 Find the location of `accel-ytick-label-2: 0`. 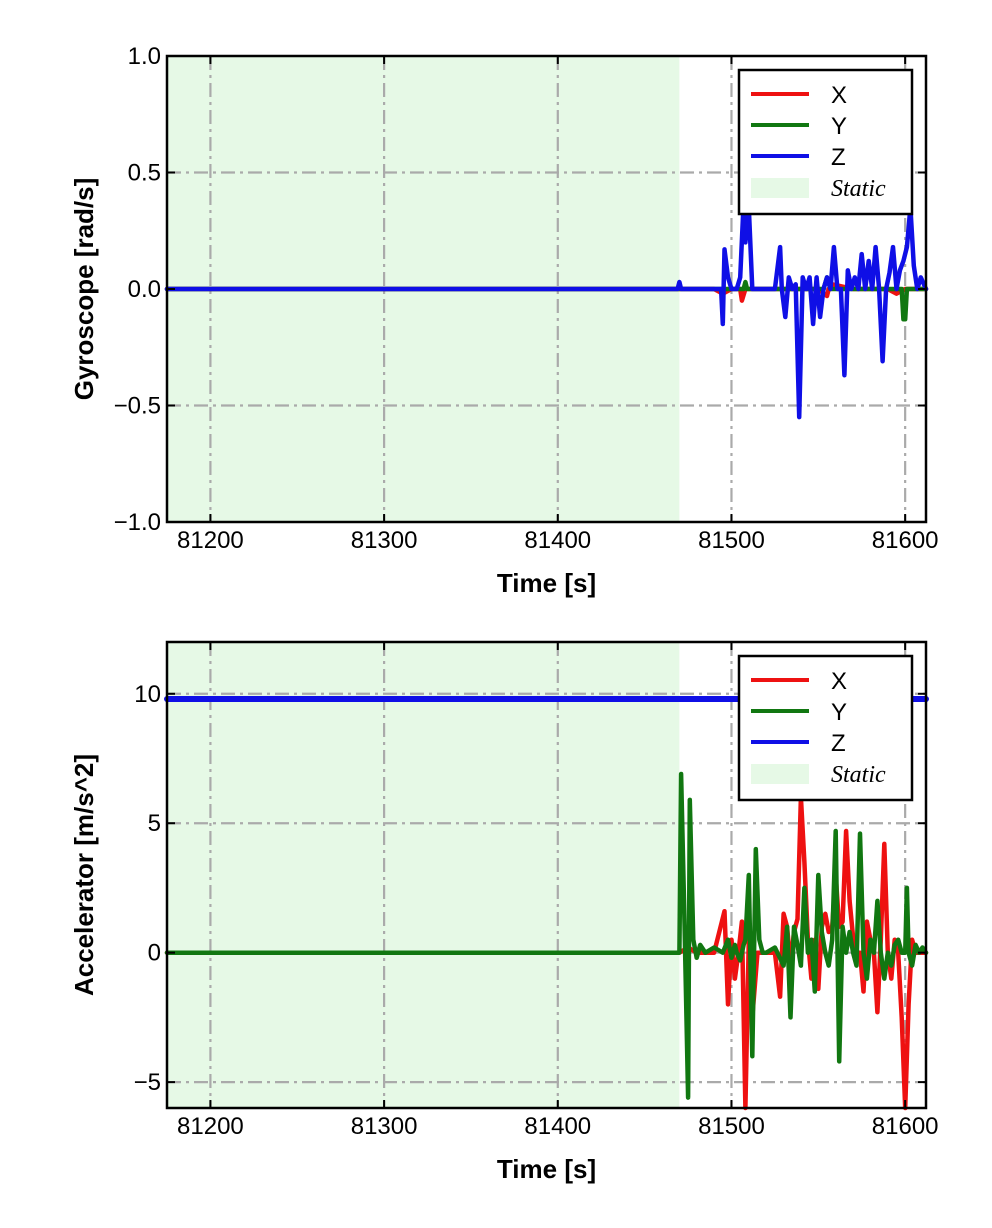

accel-ytick-label-2: 0 is located at coordinates (154, 953).